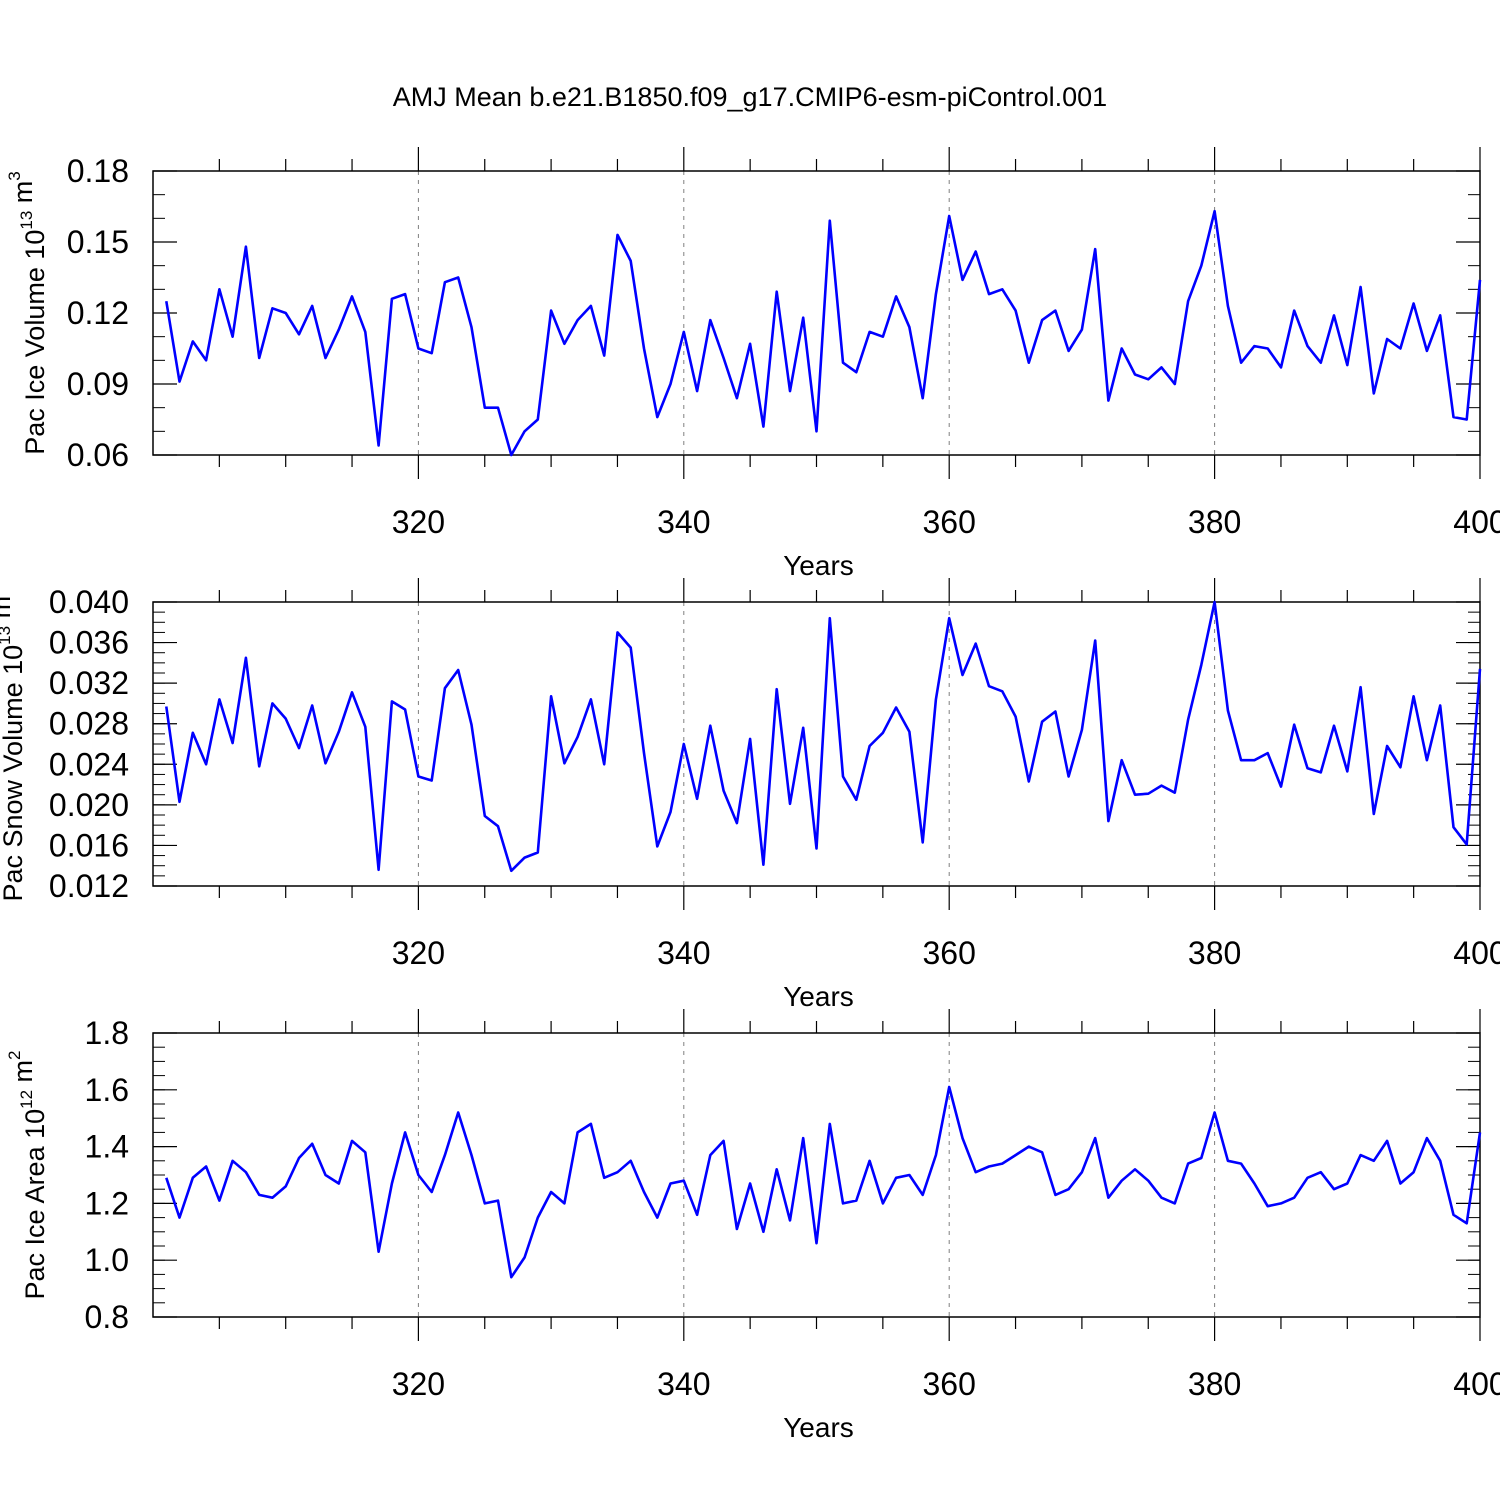  I want to click on y-tick-label: 1.6, so click(107, 1090).